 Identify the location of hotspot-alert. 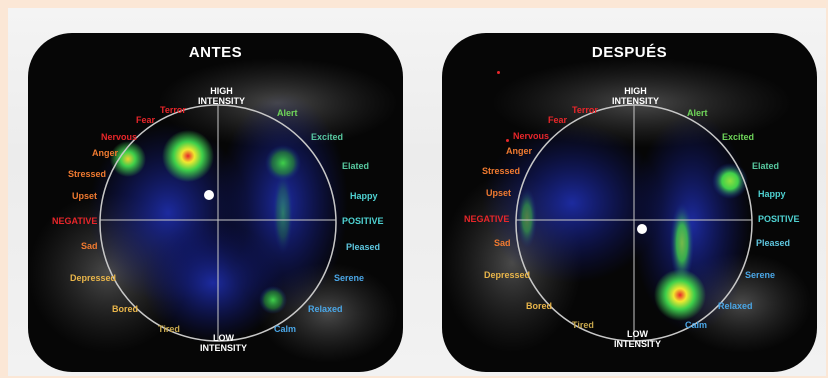
(283, 163).